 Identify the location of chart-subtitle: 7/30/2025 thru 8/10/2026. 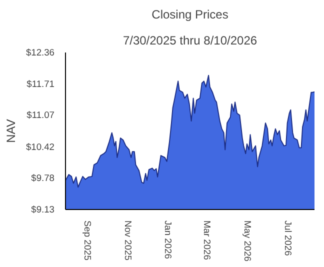
(190, 41).